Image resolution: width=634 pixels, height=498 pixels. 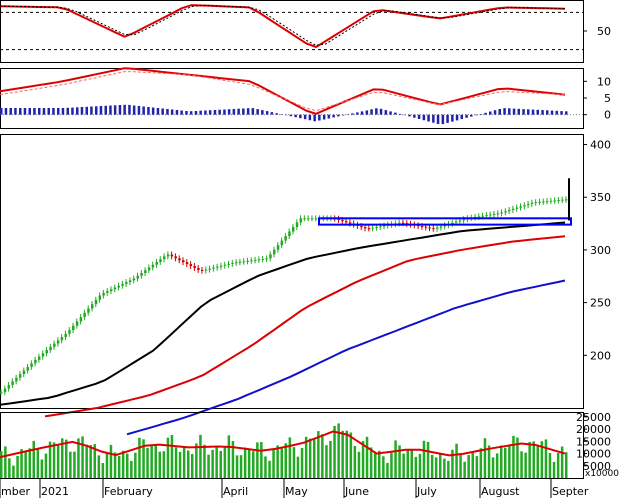 What do you see at coordinates (593, 454) in the screenshot?
I see `ytick-label: 10000` at bounding box center [593, 454].